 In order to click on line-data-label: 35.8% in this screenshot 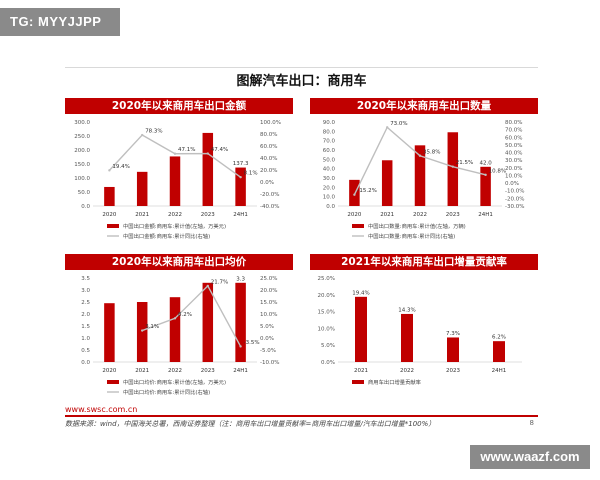, I will do `click(431, 152)`.